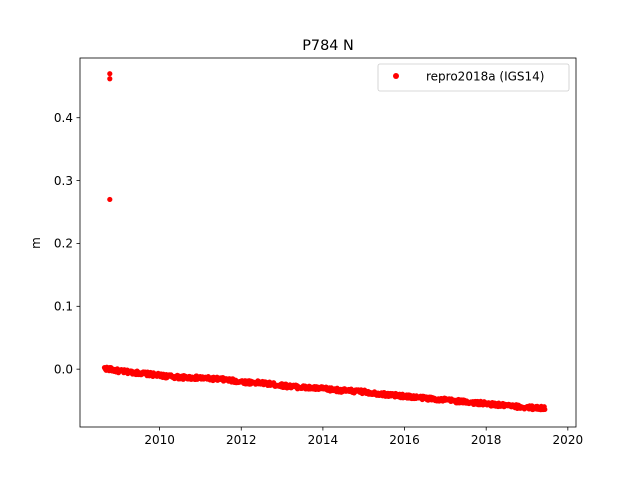  I want to click on y-tick-label: 0.0, so click(63, 369).